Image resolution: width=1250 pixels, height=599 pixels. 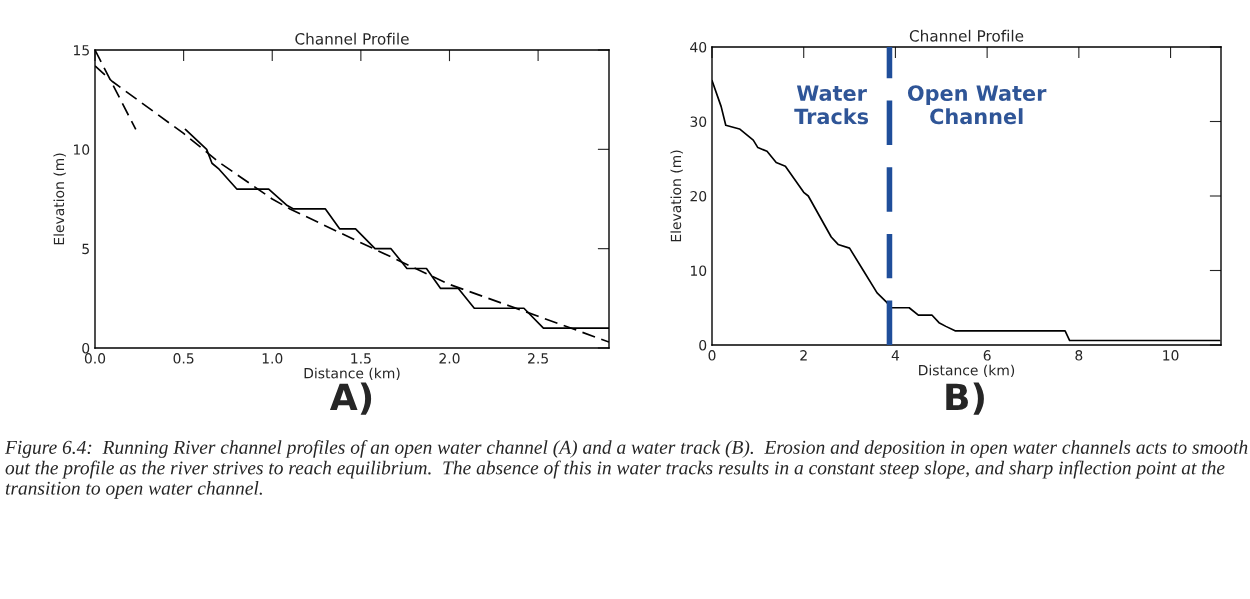 I want to click on x-tick-label: 2, so click(x=803, y=355).